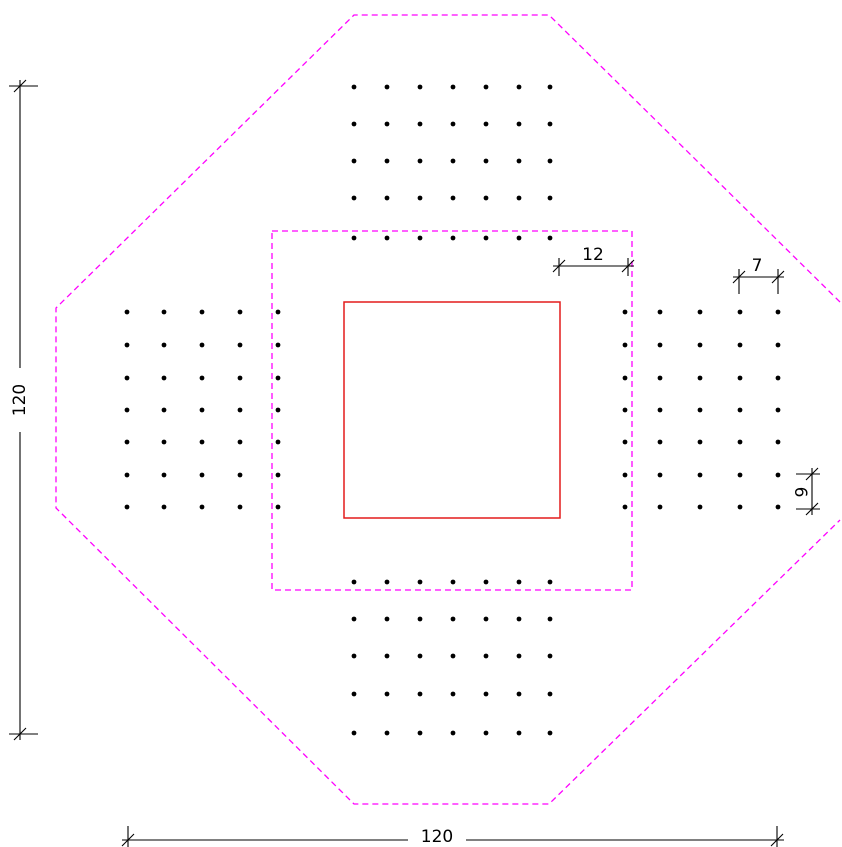  I want to click on dot-group-top, so click(452, 162).